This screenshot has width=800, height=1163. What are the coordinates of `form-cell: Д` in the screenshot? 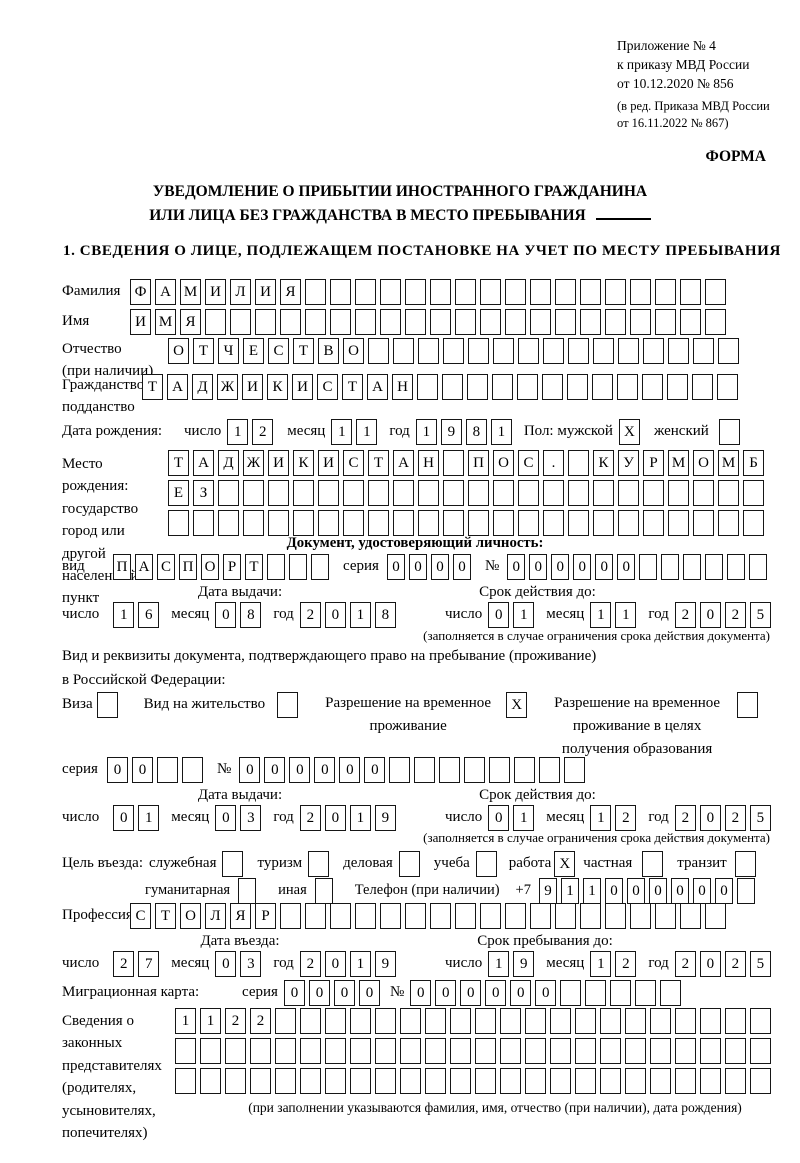 It's located at (228, 463).